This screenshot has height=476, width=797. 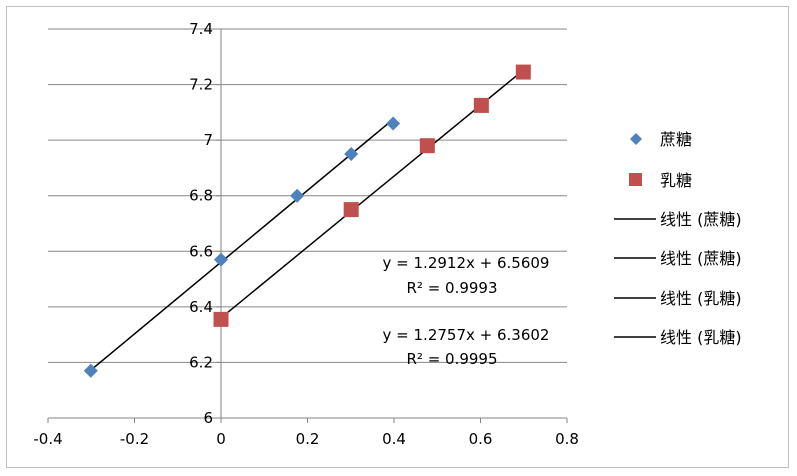 What do you see at coordinates (567, 439) in the screenshot?
I see `x-tick-label: 0.8` at bounding box center [567, 439].